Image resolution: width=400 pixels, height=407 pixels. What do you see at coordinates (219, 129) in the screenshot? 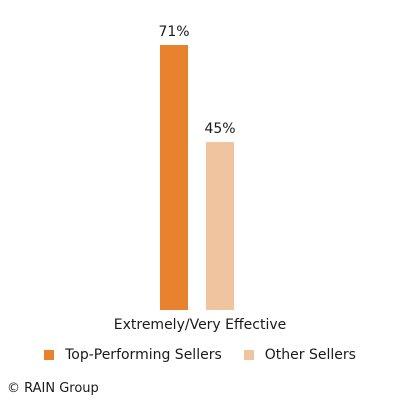
I see `data-label-other-sellers: 45%` at bounding box center [219, 129].